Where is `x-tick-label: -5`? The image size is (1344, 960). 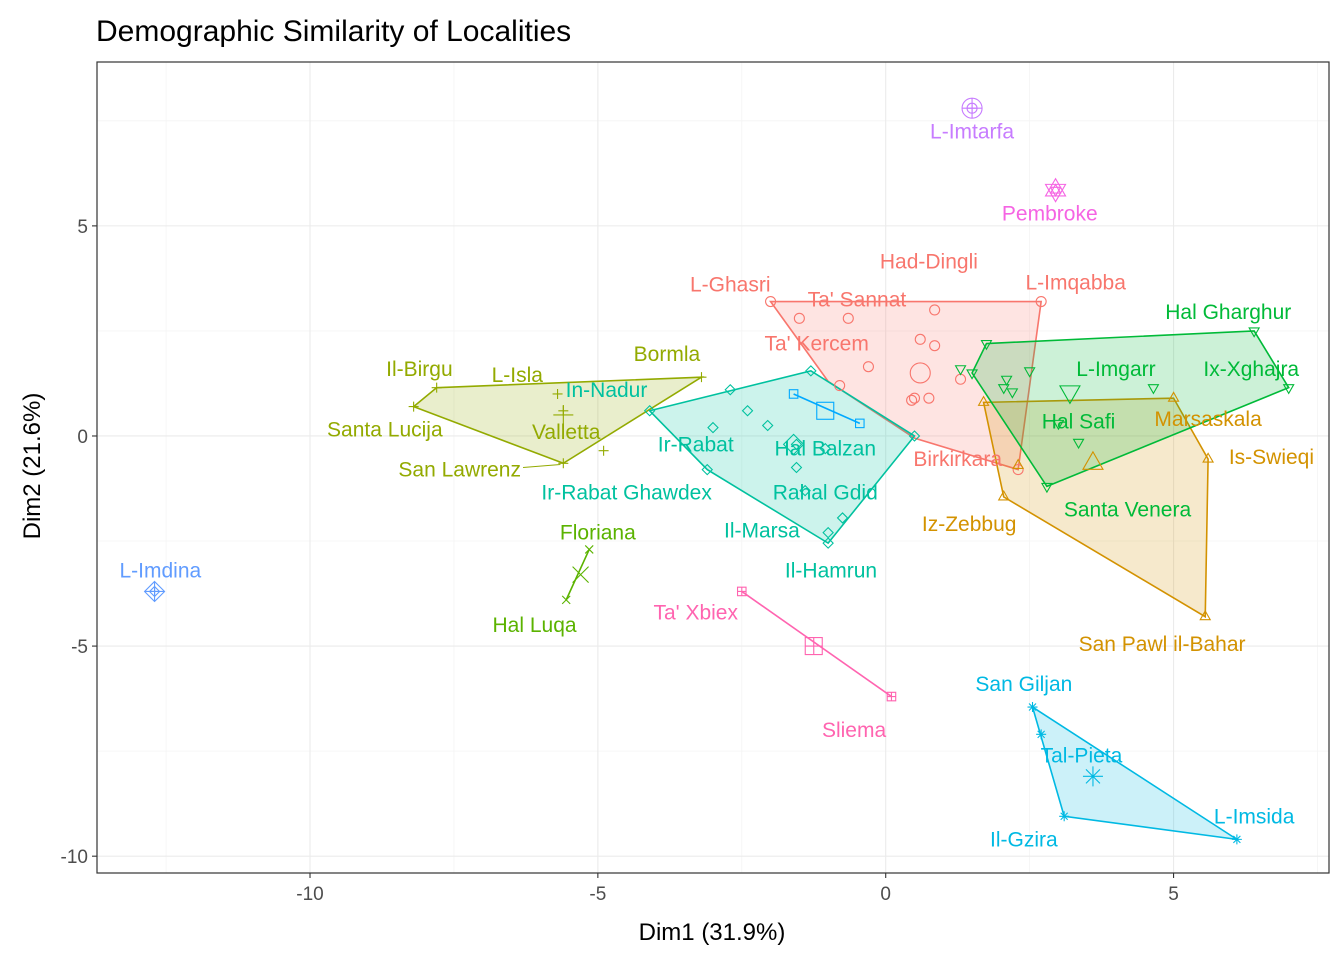
x-tick-label: -5 is located at coordinates (597, 894).